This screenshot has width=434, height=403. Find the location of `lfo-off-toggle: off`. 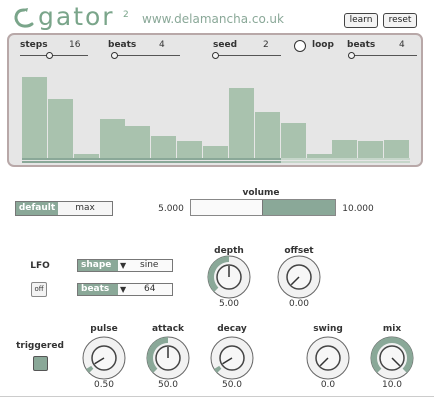

lfo-off-toggle: off is located at coordinates (39, 289).